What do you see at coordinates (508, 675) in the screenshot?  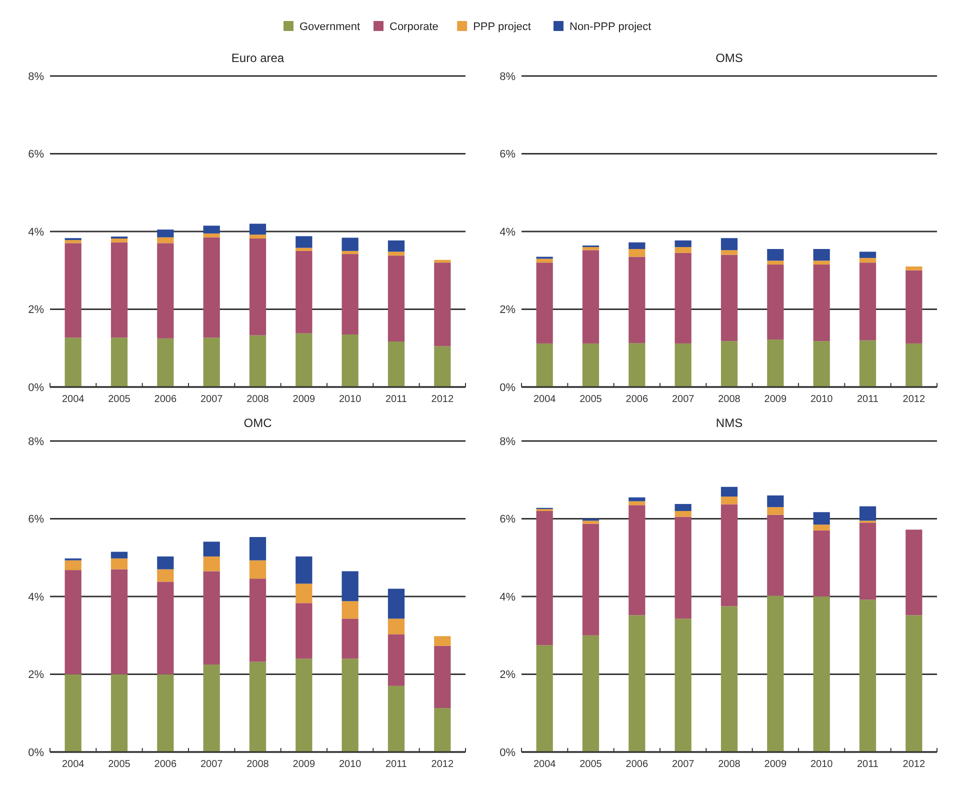 I see `y-tick-label: 2%` at bounding box center [508, 675].